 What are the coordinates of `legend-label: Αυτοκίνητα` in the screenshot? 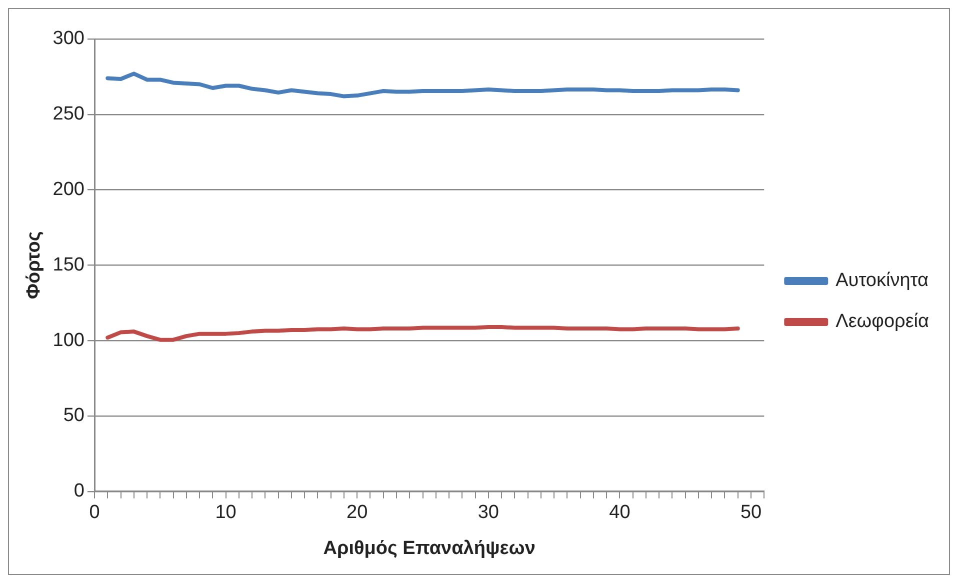 It's located at (882, 281).